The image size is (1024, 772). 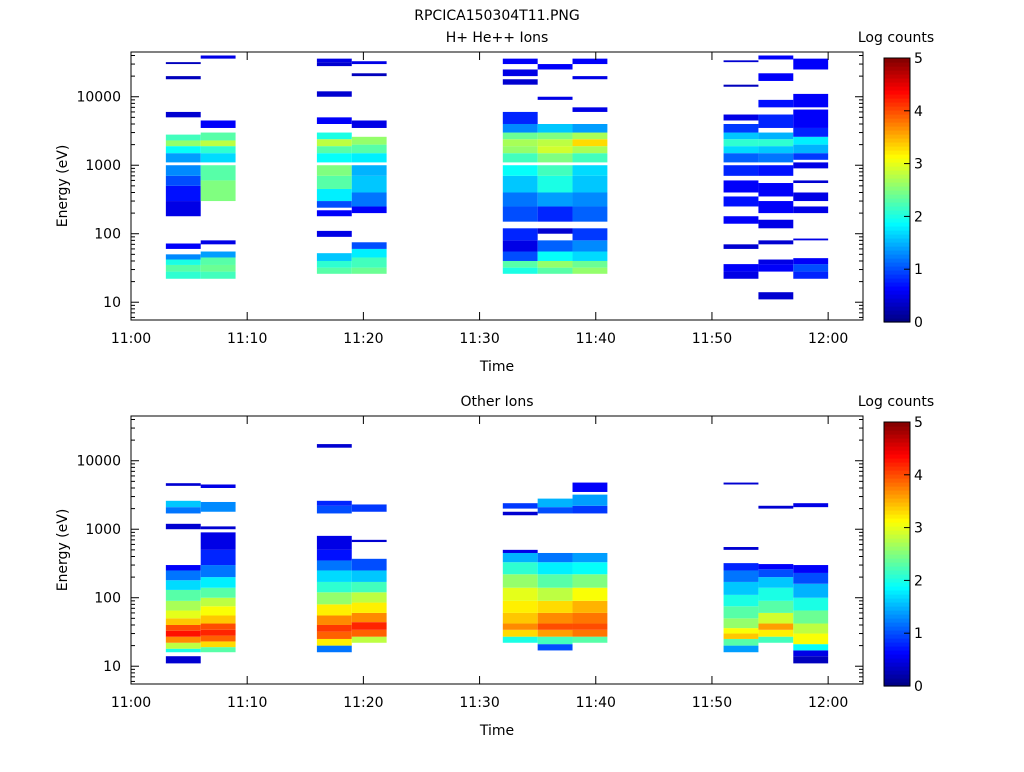 What do you see at coordinates (828, 339) in the screenshot?
I see `x-tick-label: 12:00` at bounding box center [828, 339].